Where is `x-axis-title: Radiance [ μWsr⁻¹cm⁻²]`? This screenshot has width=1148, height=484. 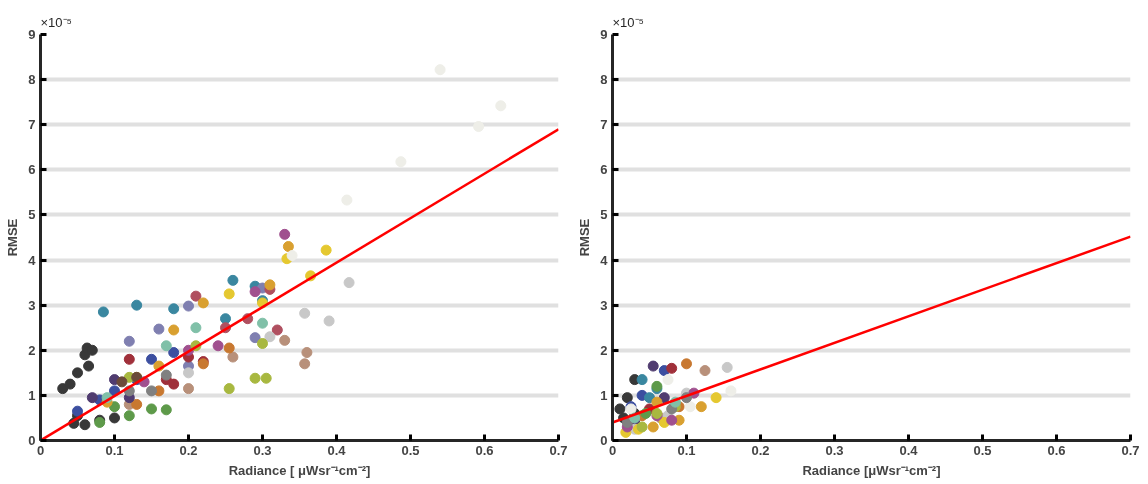 x-axis-title: Radiance [ μWsr⁻¹cm⁻²] is located at coordinates (299, 470).